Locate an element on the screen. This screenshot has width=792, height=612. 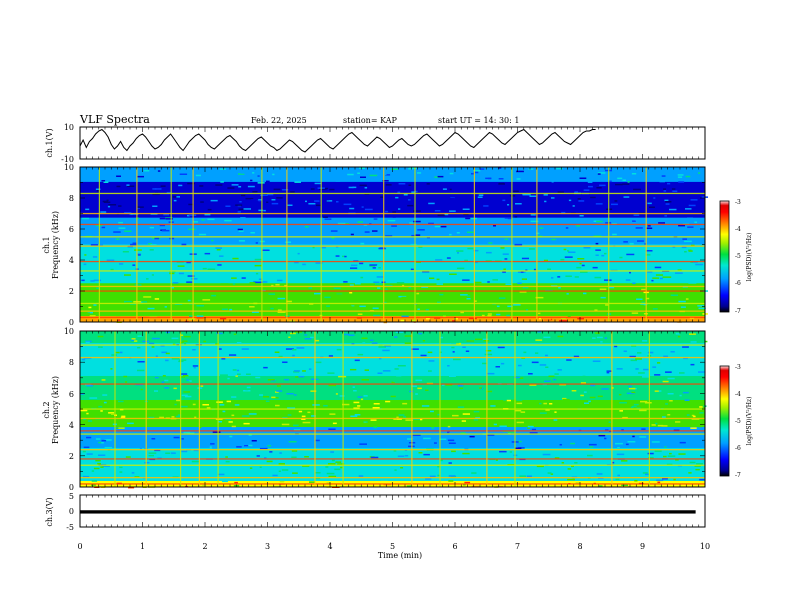
ch2-spec-ytick-10: 10 is located at coordinates (69, 331).